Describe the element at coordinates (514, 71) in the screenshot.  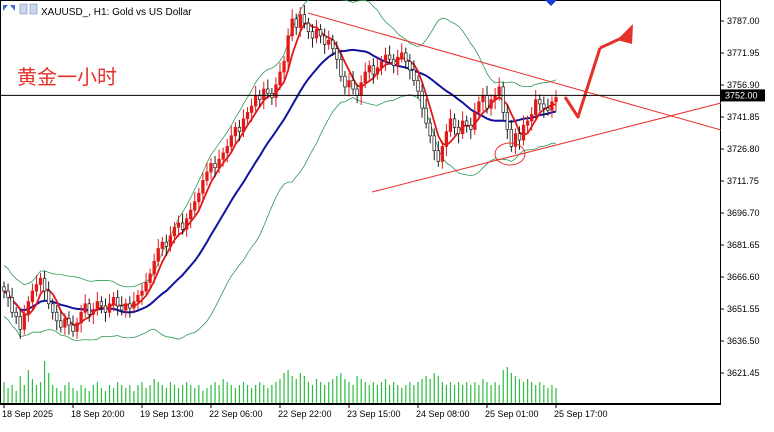
I see `upper-trendline` at that location.